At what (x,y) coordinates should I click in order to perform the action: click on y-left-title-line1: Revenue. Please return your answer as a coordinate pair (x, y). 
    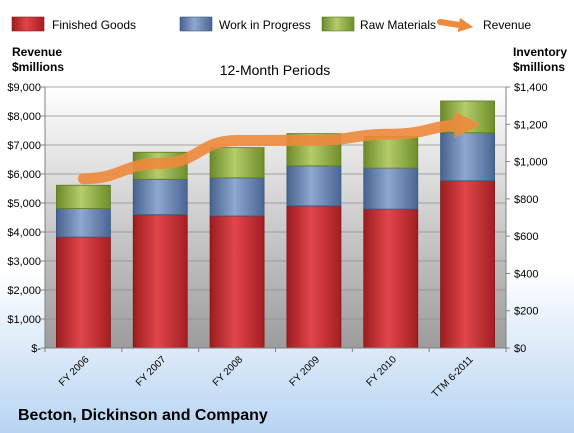
    Looking at the image, I should click on (37, 52).